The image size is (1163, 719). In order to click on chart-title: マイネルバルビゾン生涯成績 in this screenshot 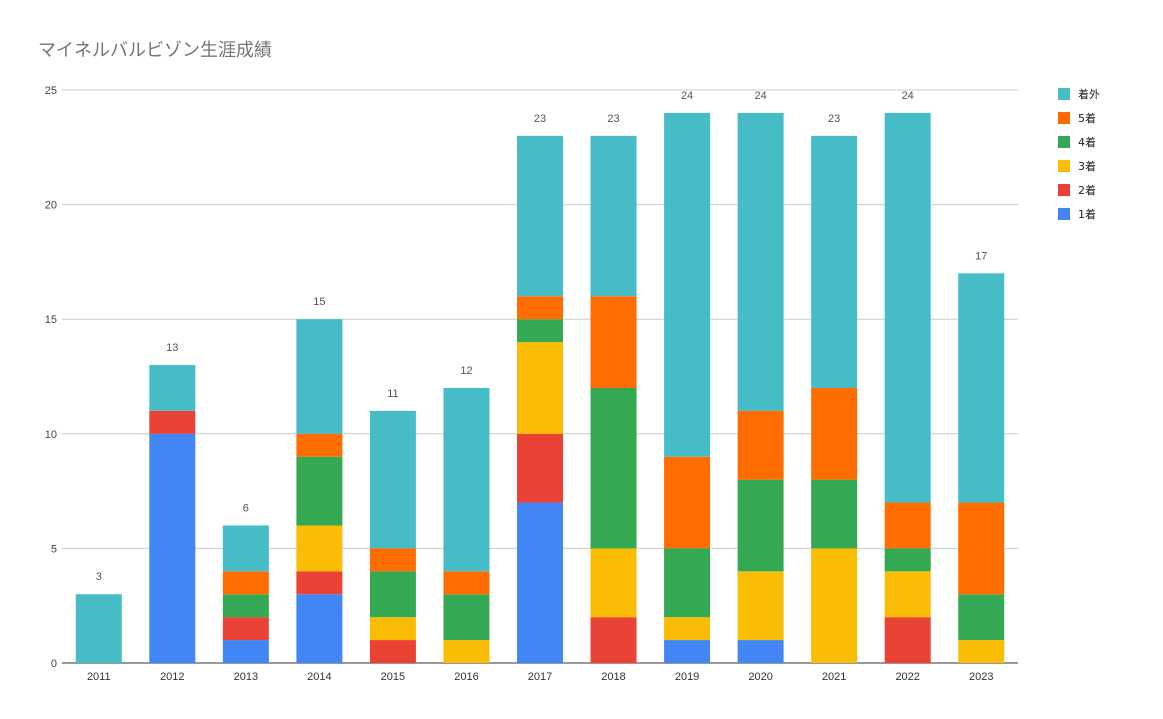, I will do `click(155, 50)`.